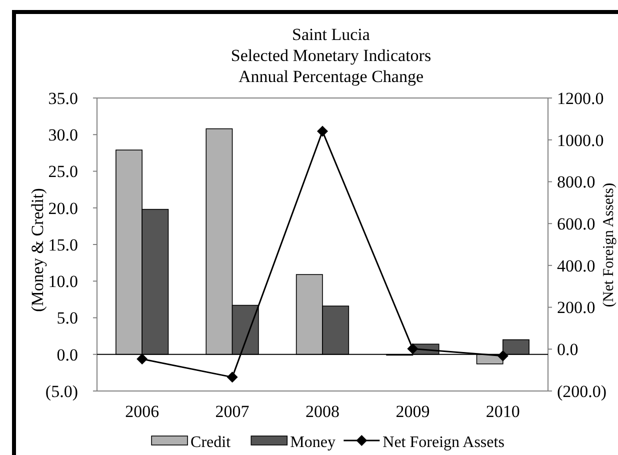 The height and width of the screenshot is (455, 618). What do you see at coordinates (609, 245) in the screenshot?
I see `y2-axis-title: (Net Foreign Assets)` at bounding box center [609, 245].